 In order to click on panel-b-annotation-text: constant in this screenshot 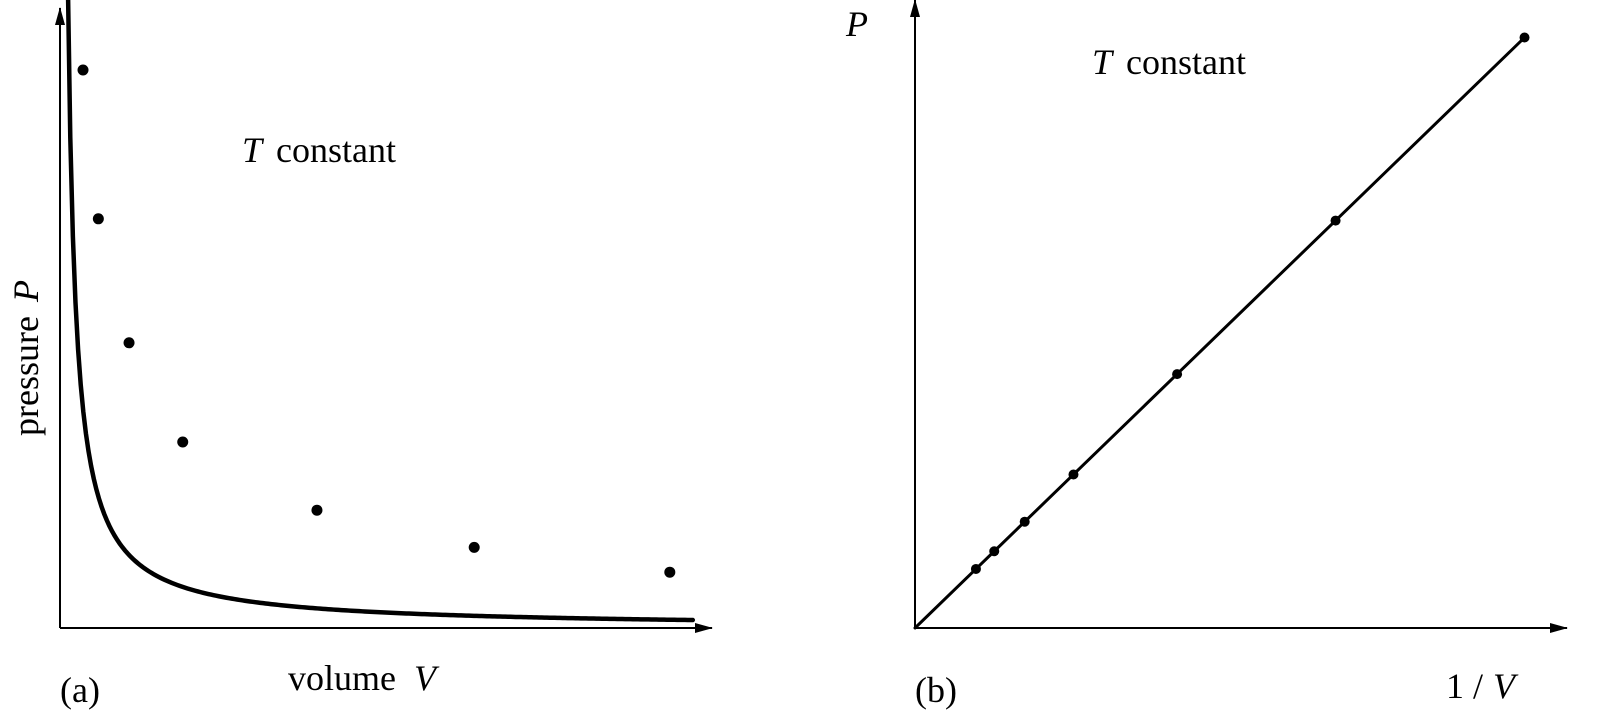, I will do `click(1186, 62)`.